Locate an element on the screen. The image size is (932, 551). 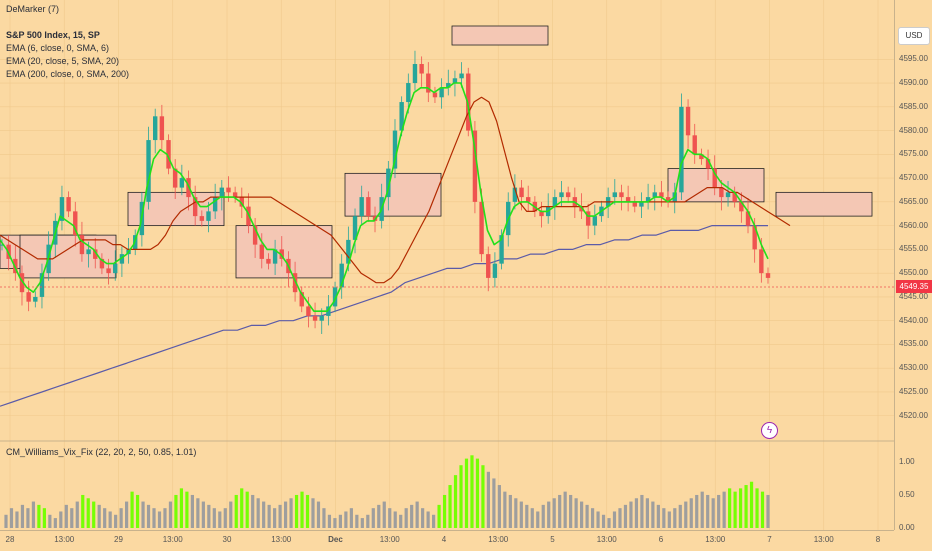
ema-6-legend: EMA (6, close, 0, SMA, 6) is located at coordinates (58, 48).